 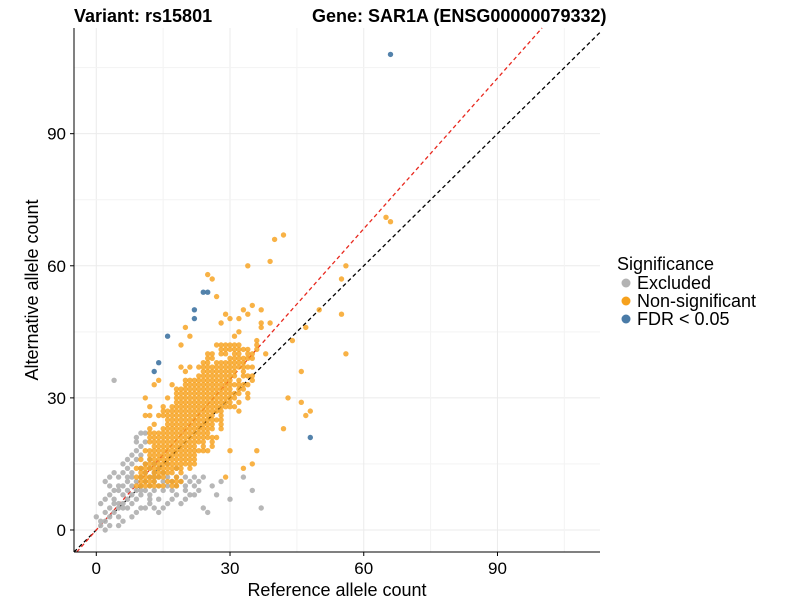 What do you see at coordinates (696, 301) in the screenshot?
I see `legend-label-non-significant: Non-significant` at bounding box center [696, 301].